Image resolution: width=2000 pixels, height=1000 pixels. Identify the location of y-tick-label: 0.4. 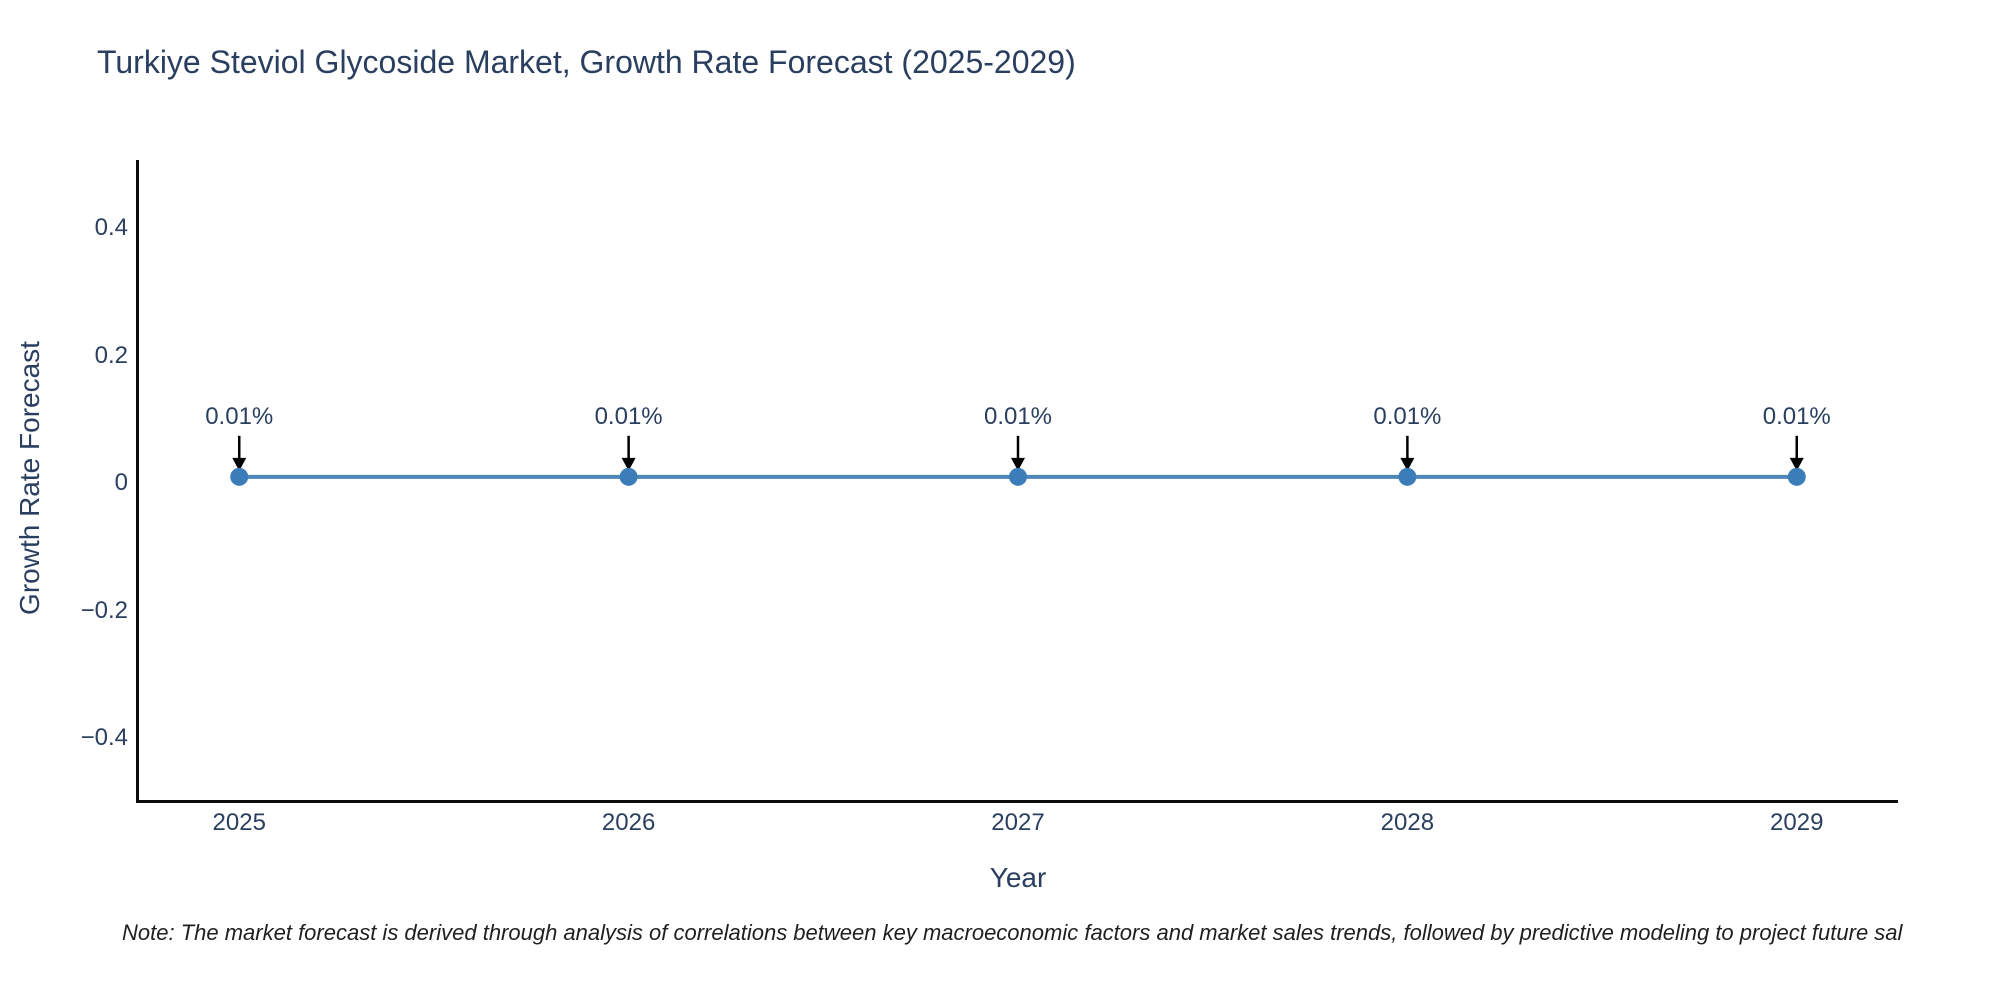
(111, 228).